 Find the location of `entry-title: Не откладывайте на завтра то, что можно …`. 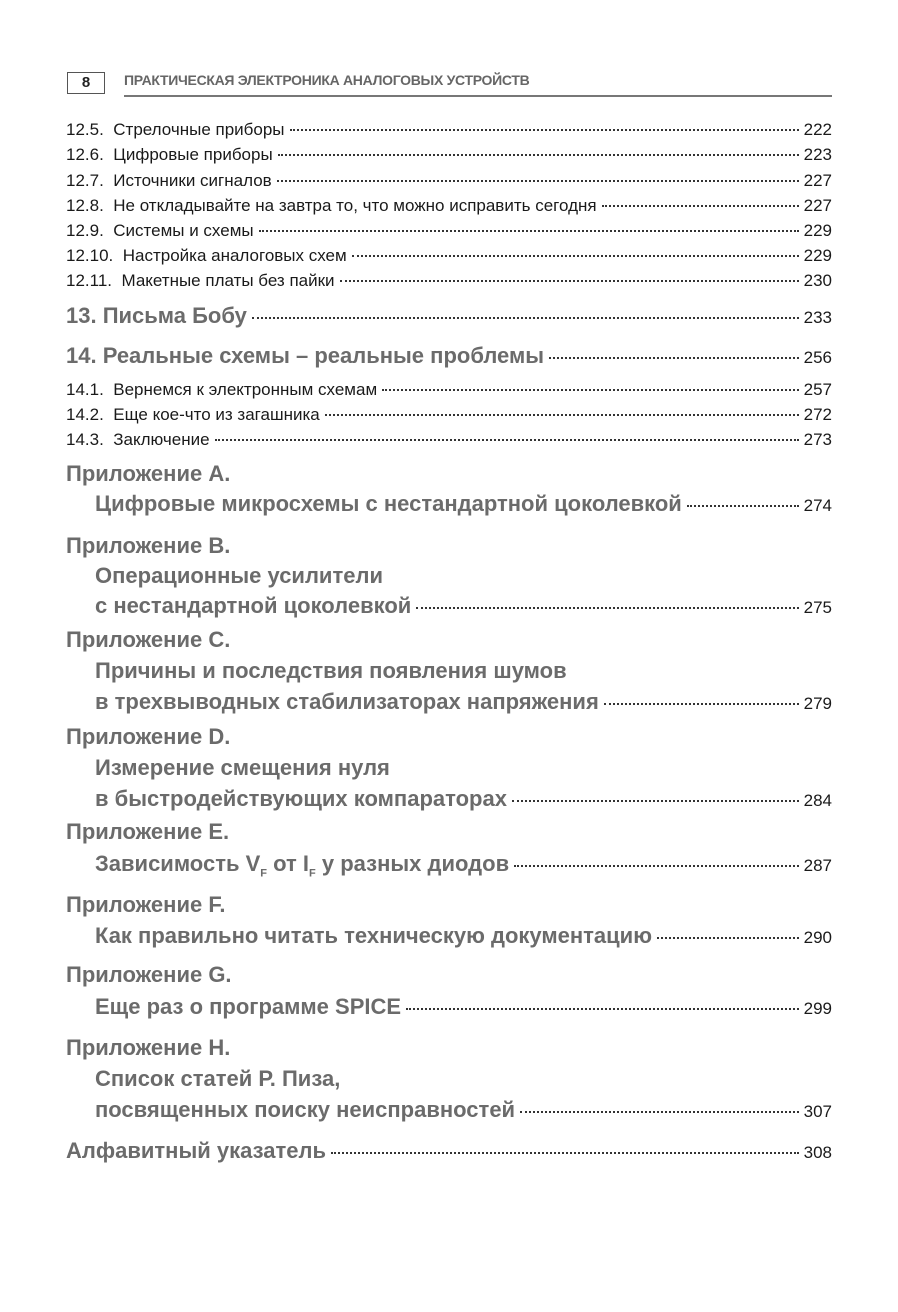

entry-title: Не откладывайте на завтра то, что можно … is located at coordinates (355, 205).